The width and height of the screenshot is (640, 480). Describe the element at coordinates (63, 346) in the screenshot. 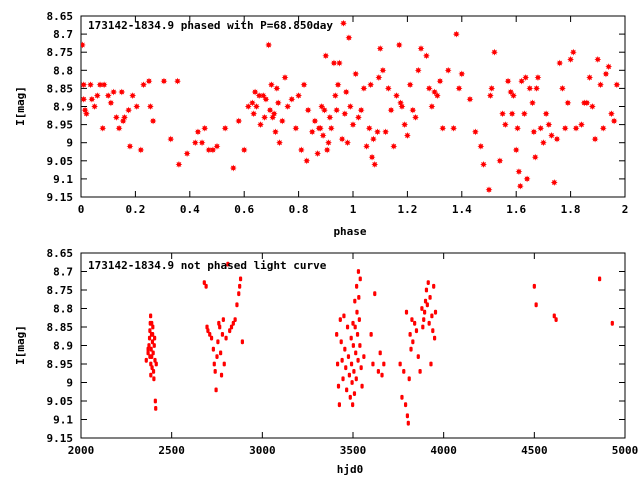

I see `y-tick-label: 8.9` at that location.